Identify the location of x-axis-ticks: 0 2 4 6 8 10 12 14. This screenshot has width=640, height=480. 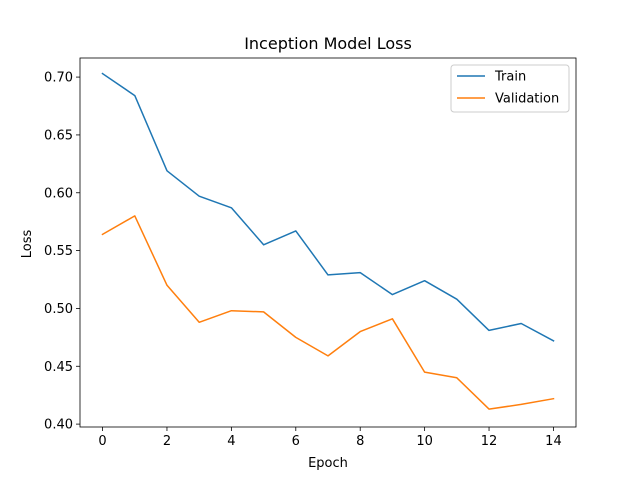
(330, 438).